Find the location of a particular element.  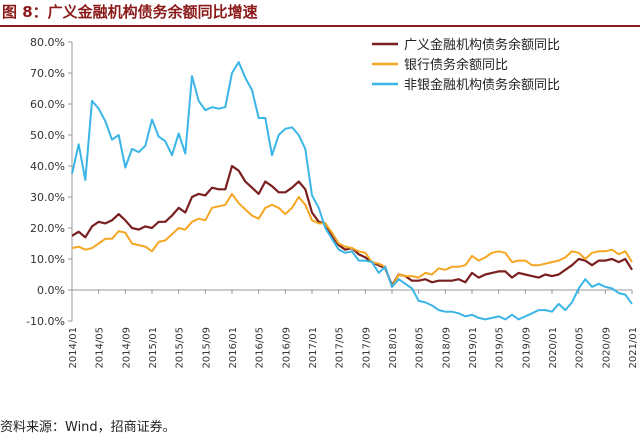

x-tick-label: 2019/05 is located at coordinates (500, 348).